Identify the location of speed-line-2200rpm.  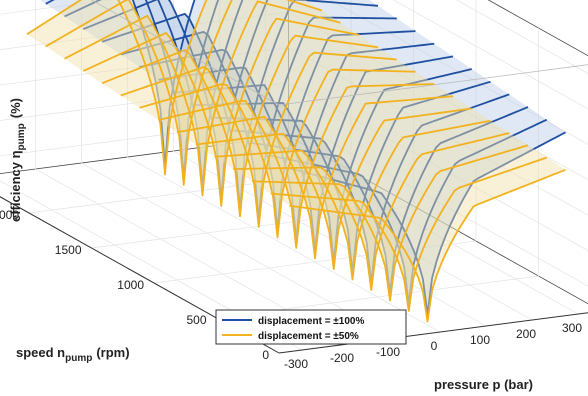
(117, 88).